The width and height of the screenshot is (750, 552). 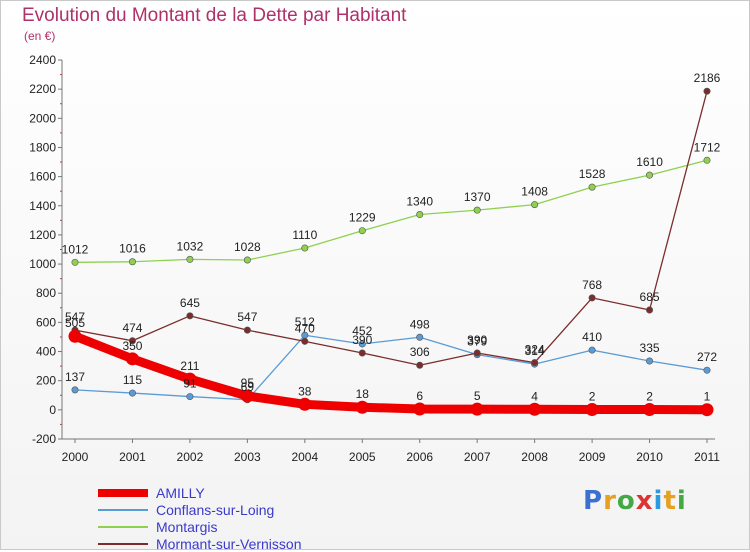 I want to click on data-label-mormant-sur-vernisson: 2186, so click(x=707, y=78).